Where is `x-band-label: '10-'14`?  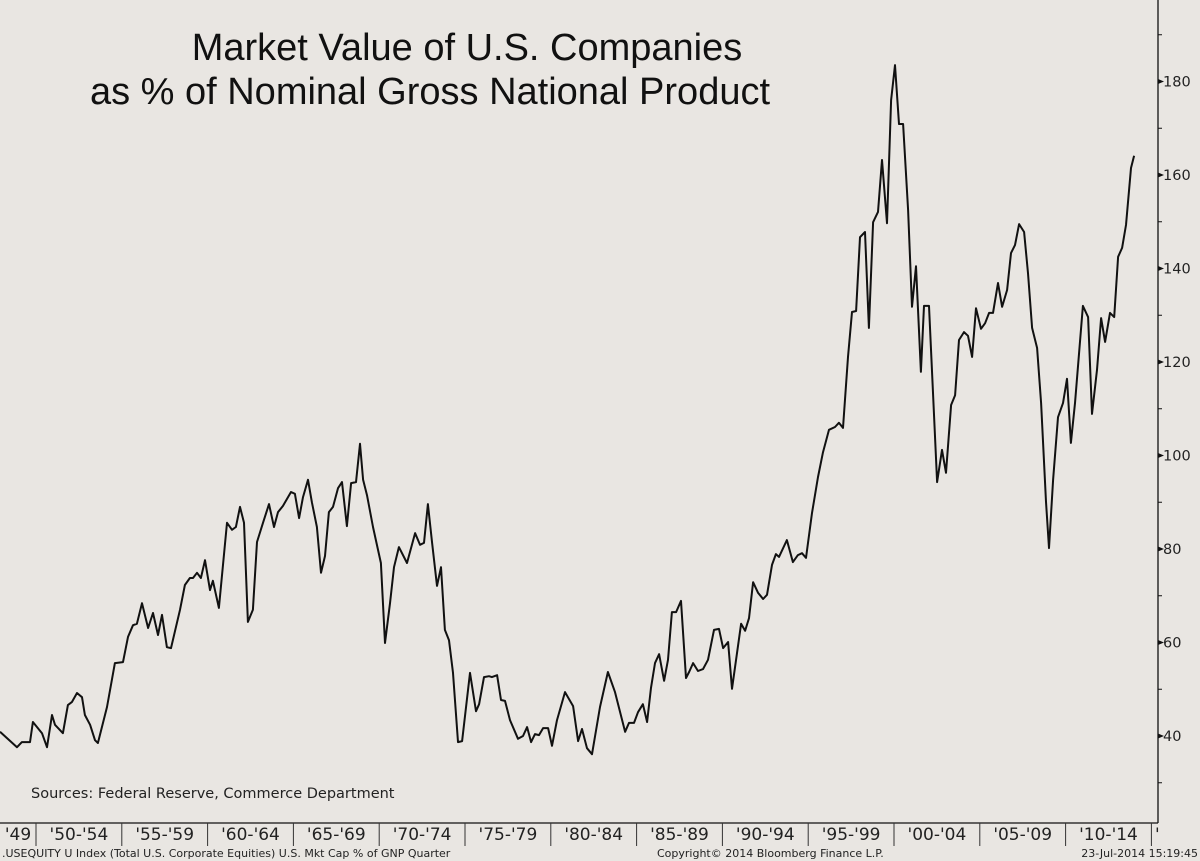
x-band-label: '10-'14 is located at coordinates (1108, 835).